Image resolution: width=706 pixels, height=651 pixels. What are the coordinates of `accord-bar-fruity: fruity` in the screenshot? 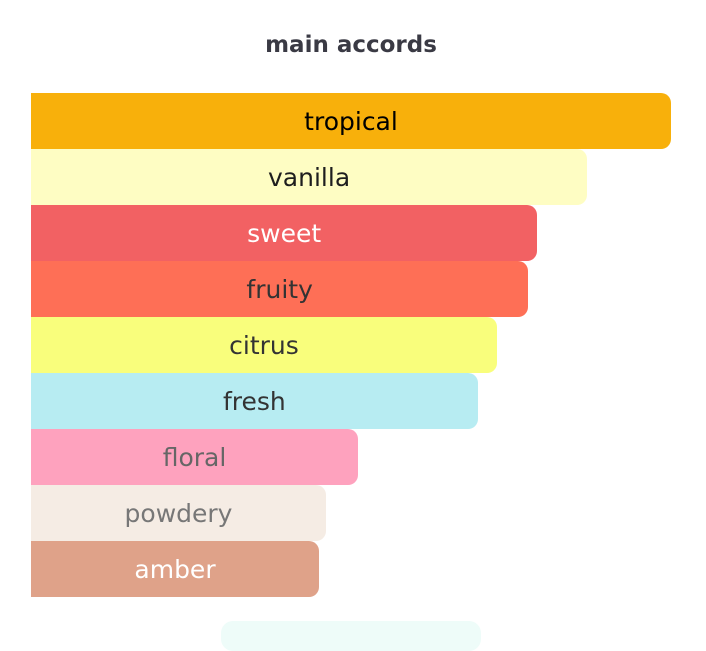 It's located at (280, 289).